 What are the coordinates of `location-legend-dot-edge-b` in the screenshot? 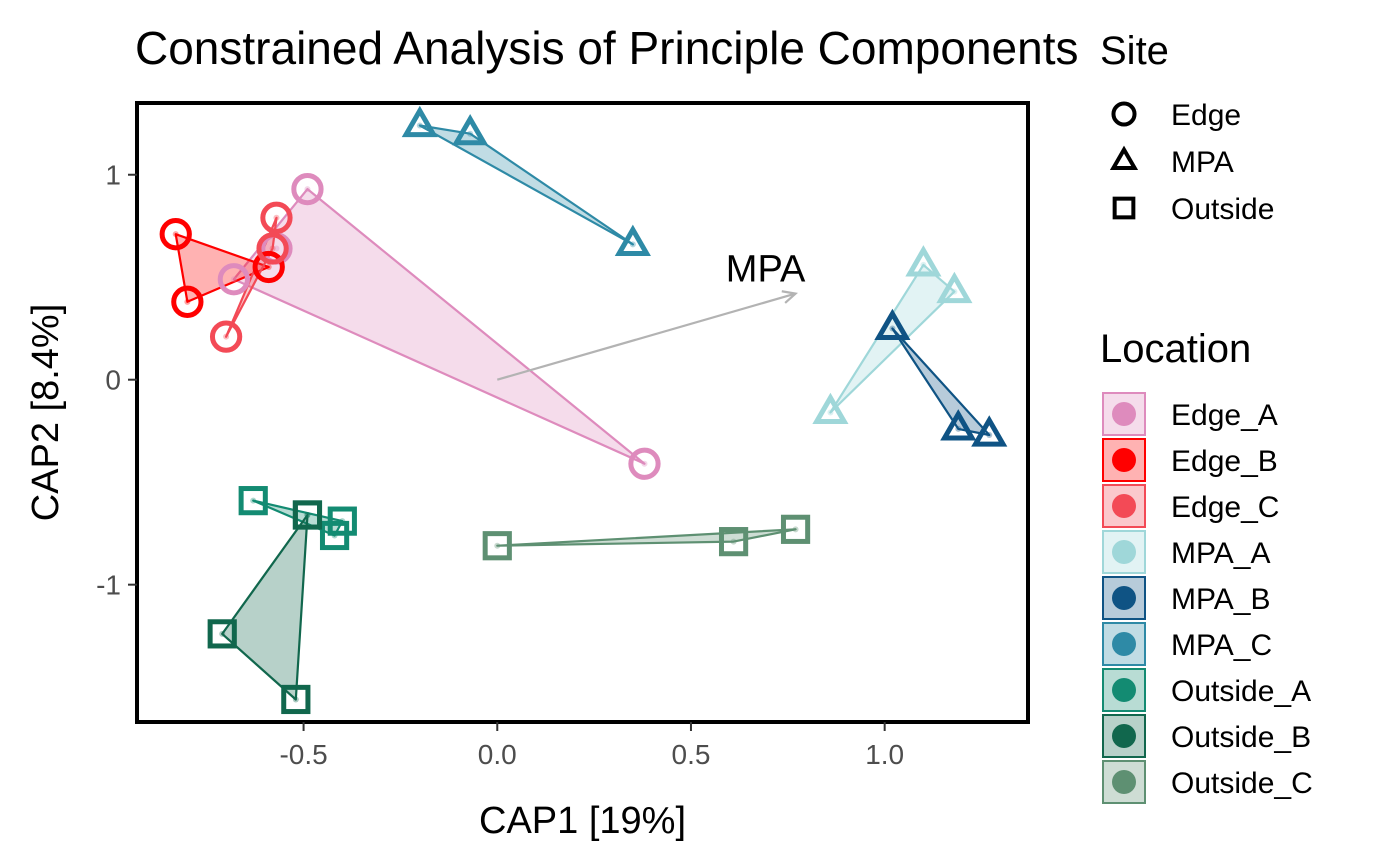 It's located at (1124, 460).